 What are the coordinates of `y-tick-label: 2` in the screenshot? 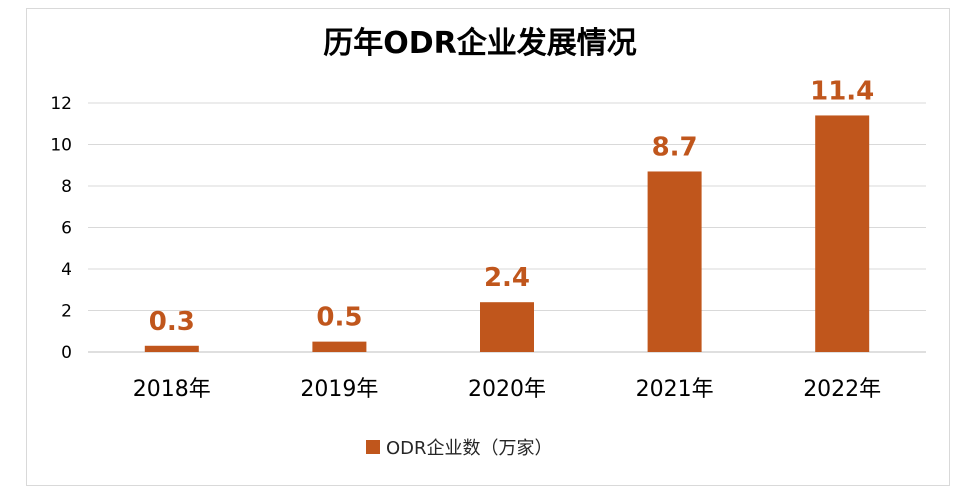 It's located at (66, 312).